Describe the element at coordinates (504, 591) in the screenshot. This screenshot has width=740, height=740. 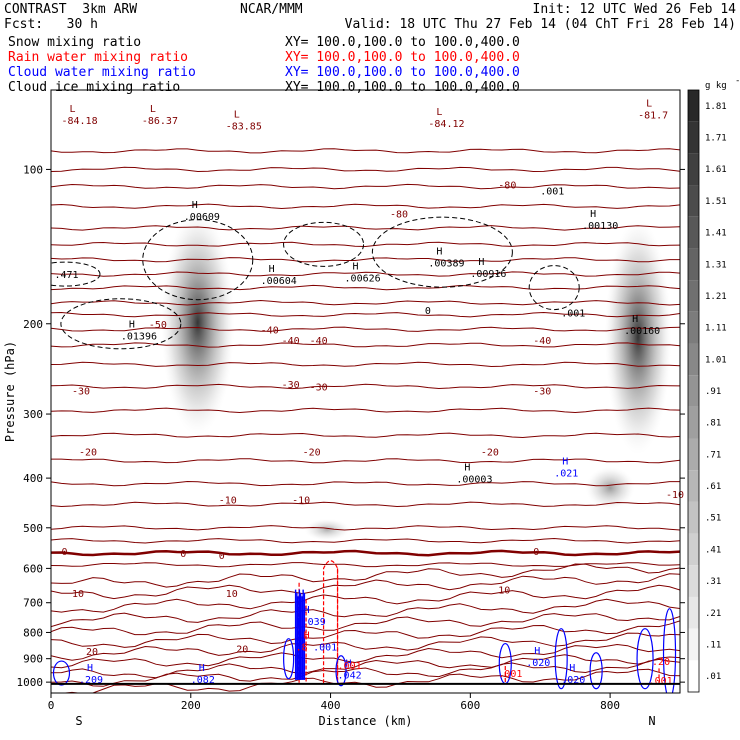
I see `temperature-label: 10` at that location.